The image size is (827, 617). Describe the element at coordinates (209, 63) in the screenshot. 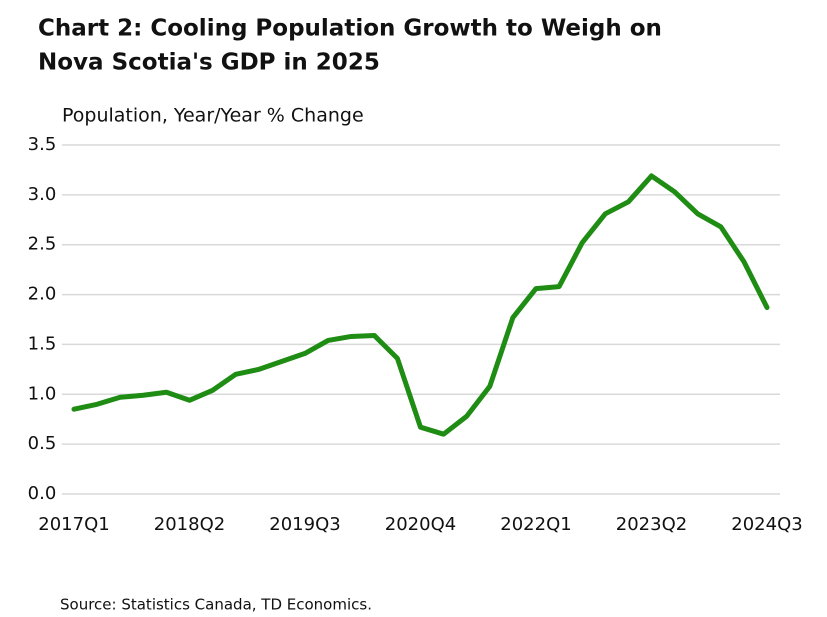

I see `chart-title: Nova Scotia's GDP in 2025` at that location.